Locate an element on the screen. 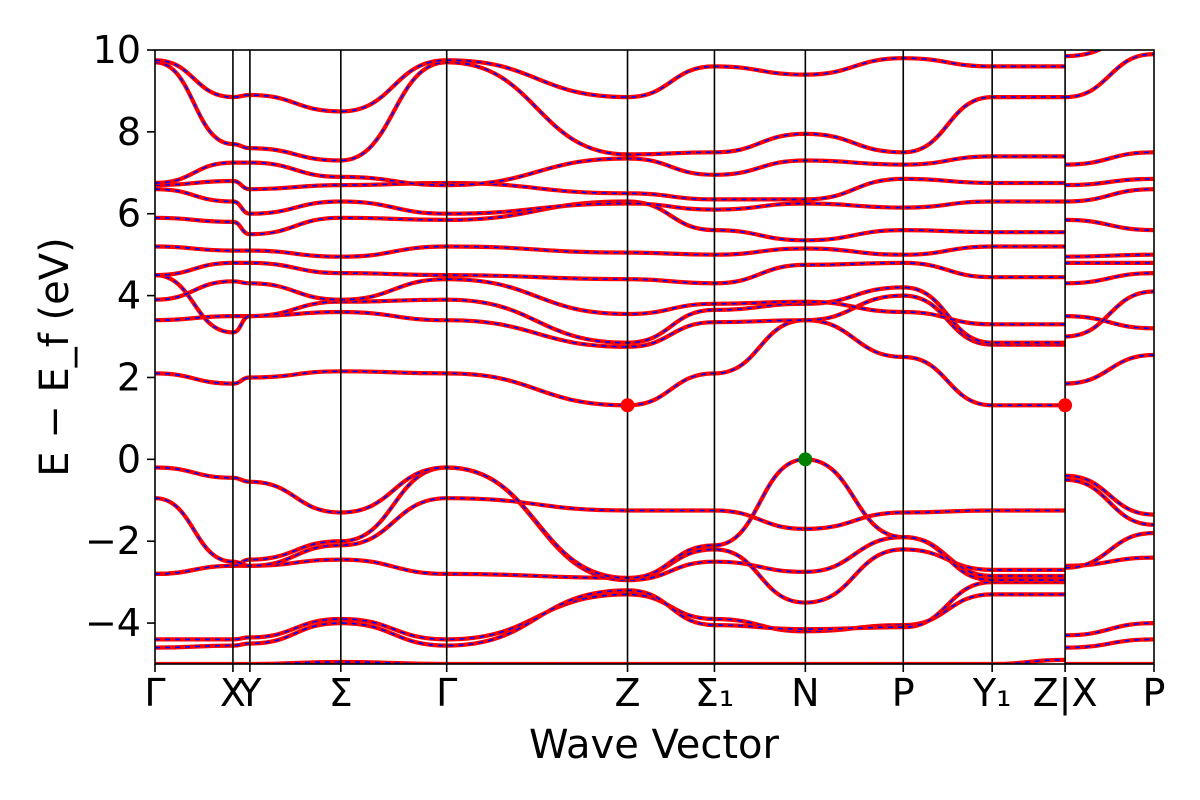 The height and width of the screenshot is (800, 1200). x-tick-label: Z|X is located at coordinates (1065, 693).